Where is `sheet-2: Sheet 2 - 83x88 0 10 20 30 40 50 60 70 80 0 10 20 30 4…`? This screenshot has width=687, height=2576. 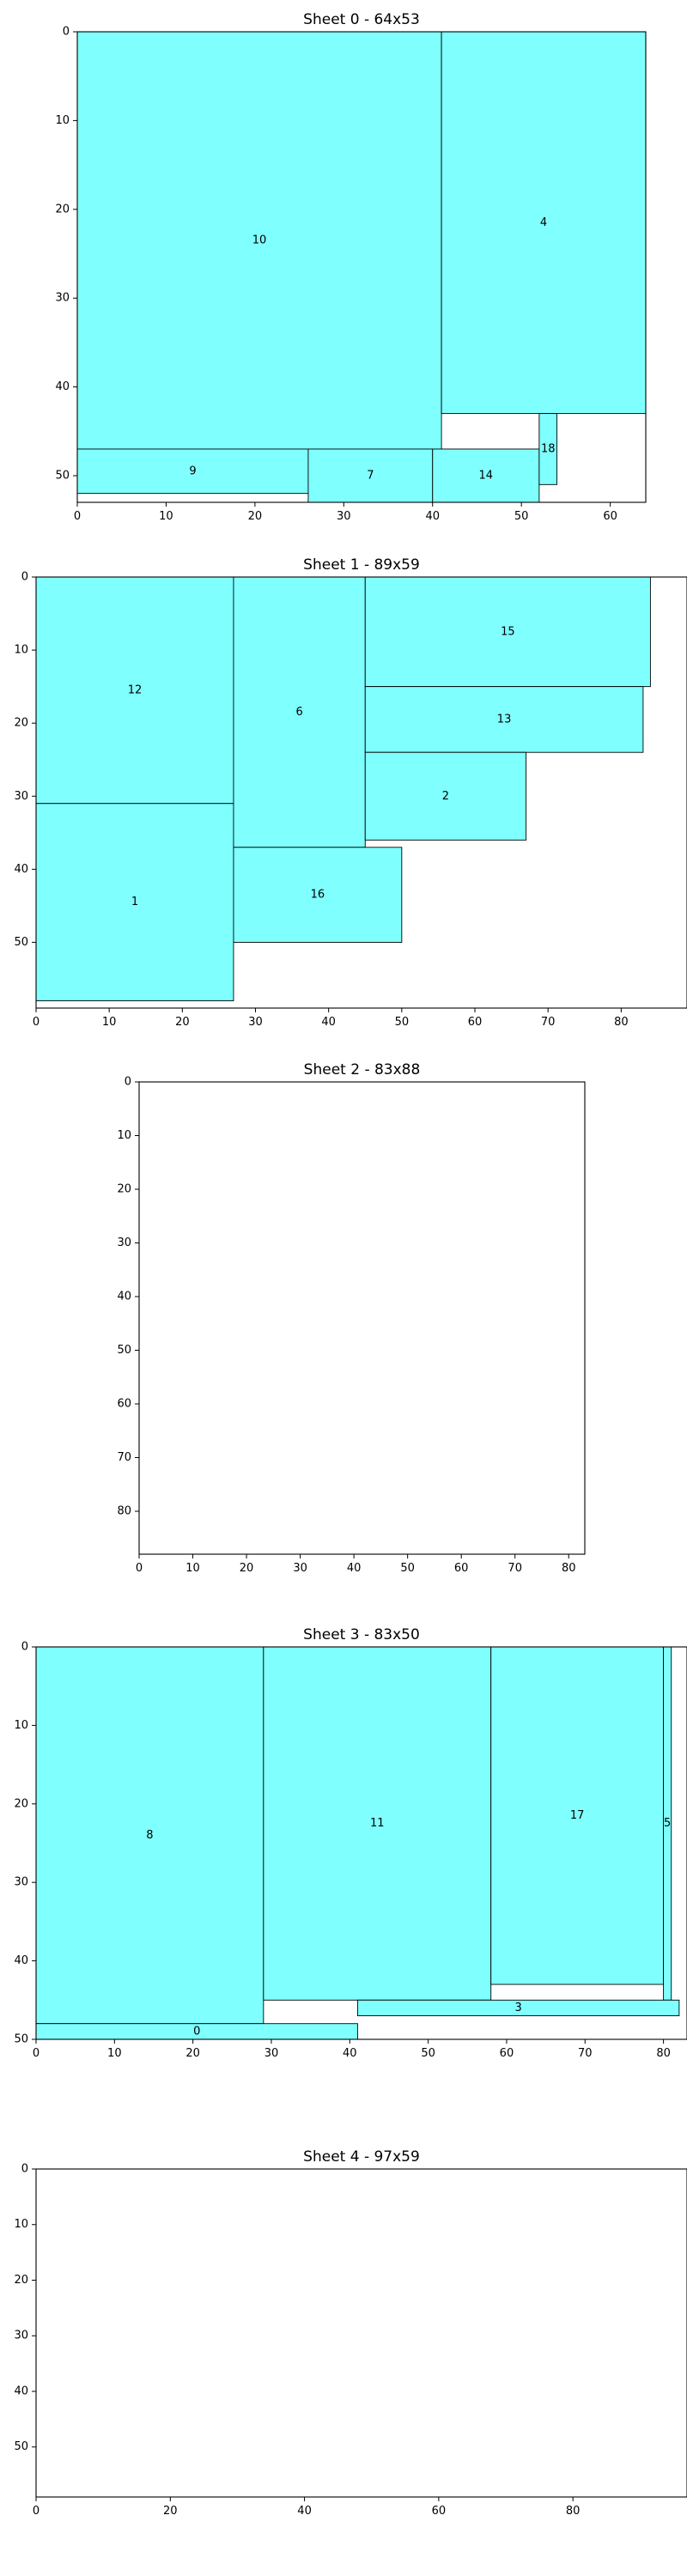
sheet-2: Sheet 2 - 83x88 0 10 20 30 40 50 60 70 80 0 10 20 30 4… is located at coordinates (351, 1318).